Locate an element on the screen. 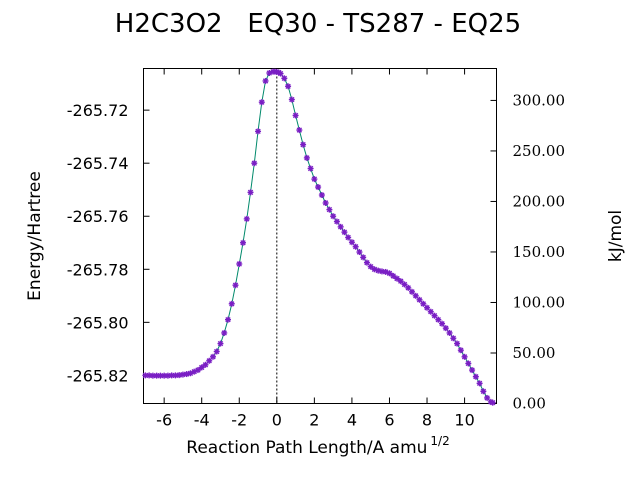 Image resolution: width=640 pixels, height=480 pixels. y-tick-label: -265.74 is located at coordinates (98, 163).